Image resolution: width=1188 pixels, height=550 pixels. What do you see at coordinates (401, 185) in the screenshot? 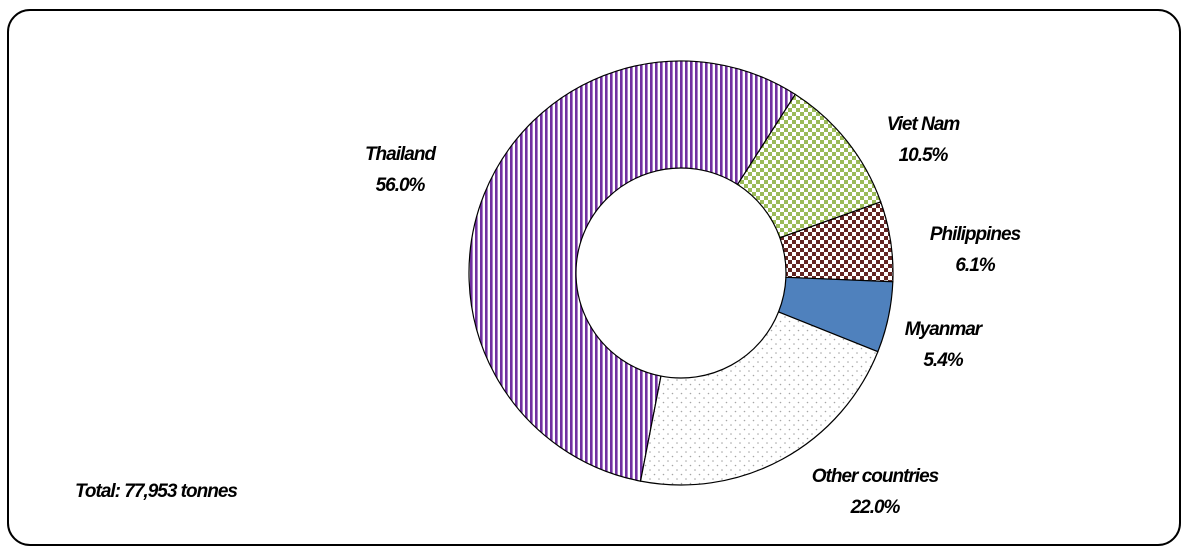
I see `slice-value-label: 56.0%` at bounding box center [401, 185].